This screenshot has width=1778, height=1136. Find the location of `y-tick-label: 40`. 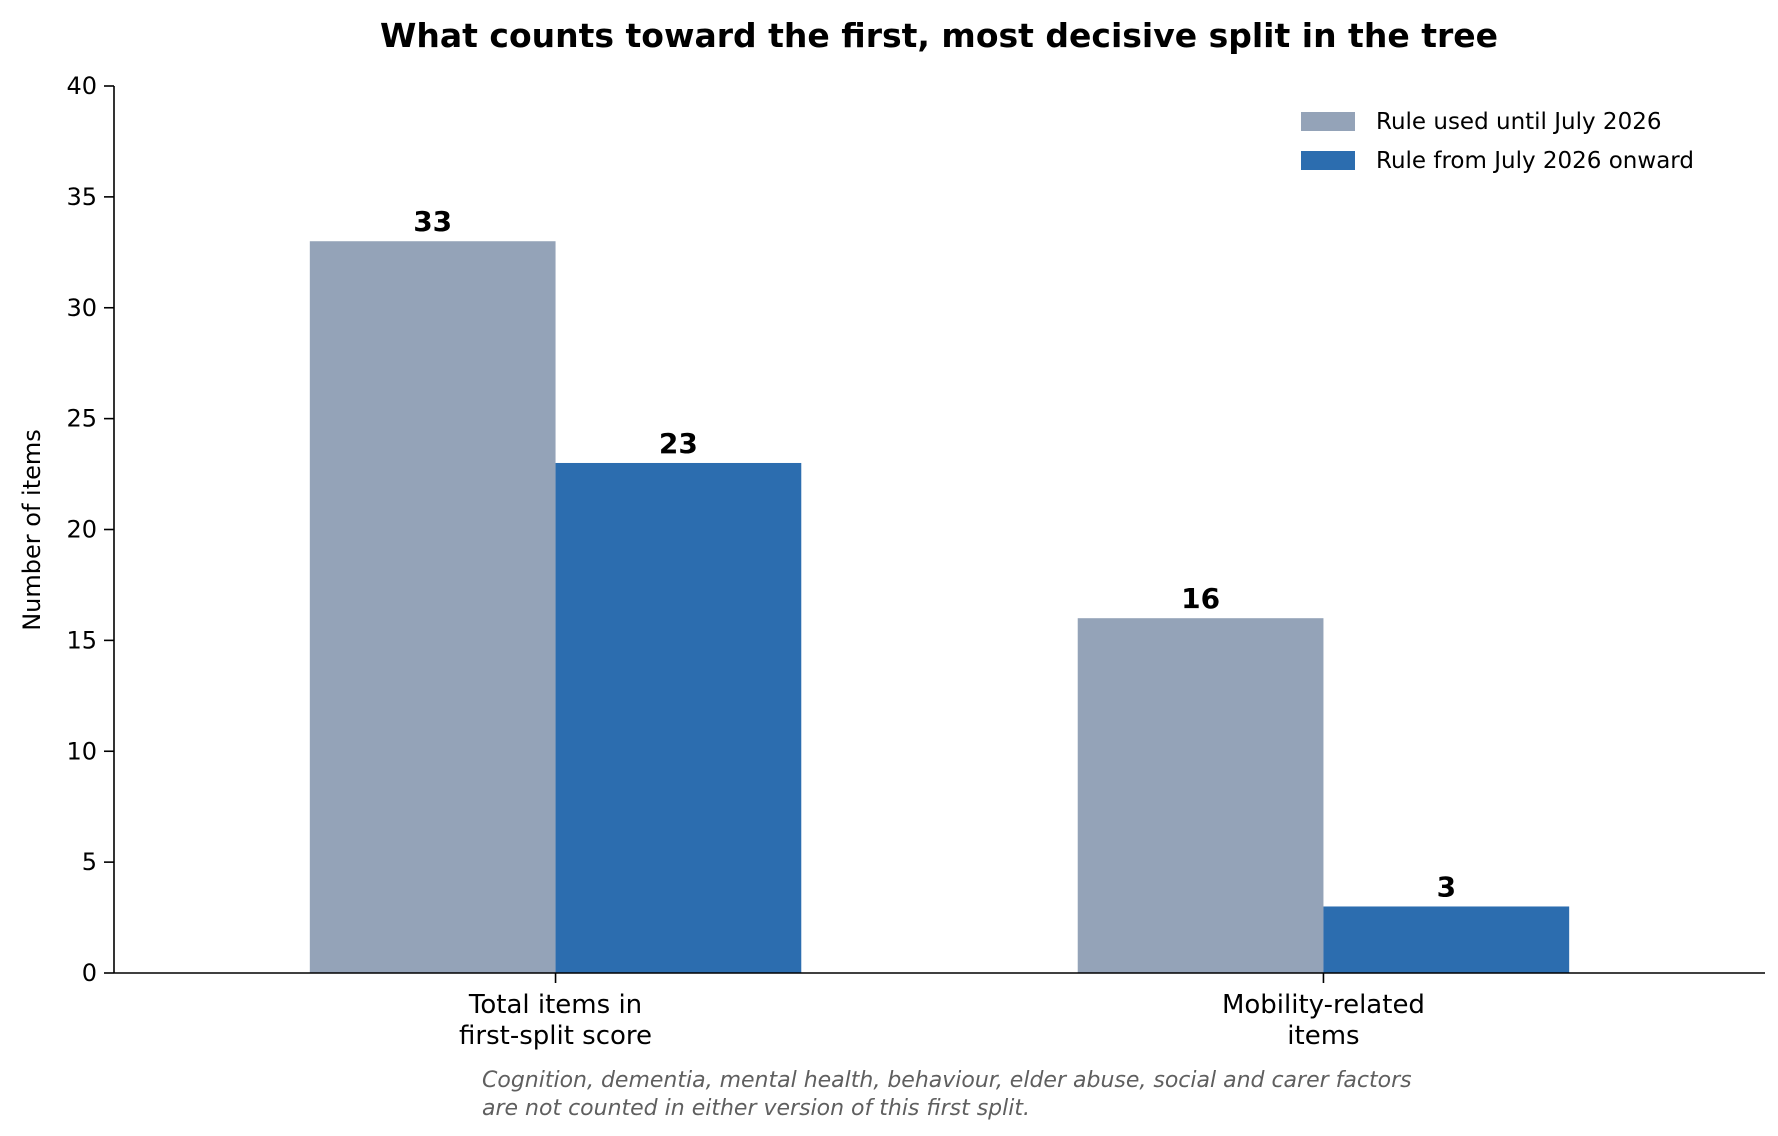

y-tick-label: 40 is located at coordinates (81, 86).